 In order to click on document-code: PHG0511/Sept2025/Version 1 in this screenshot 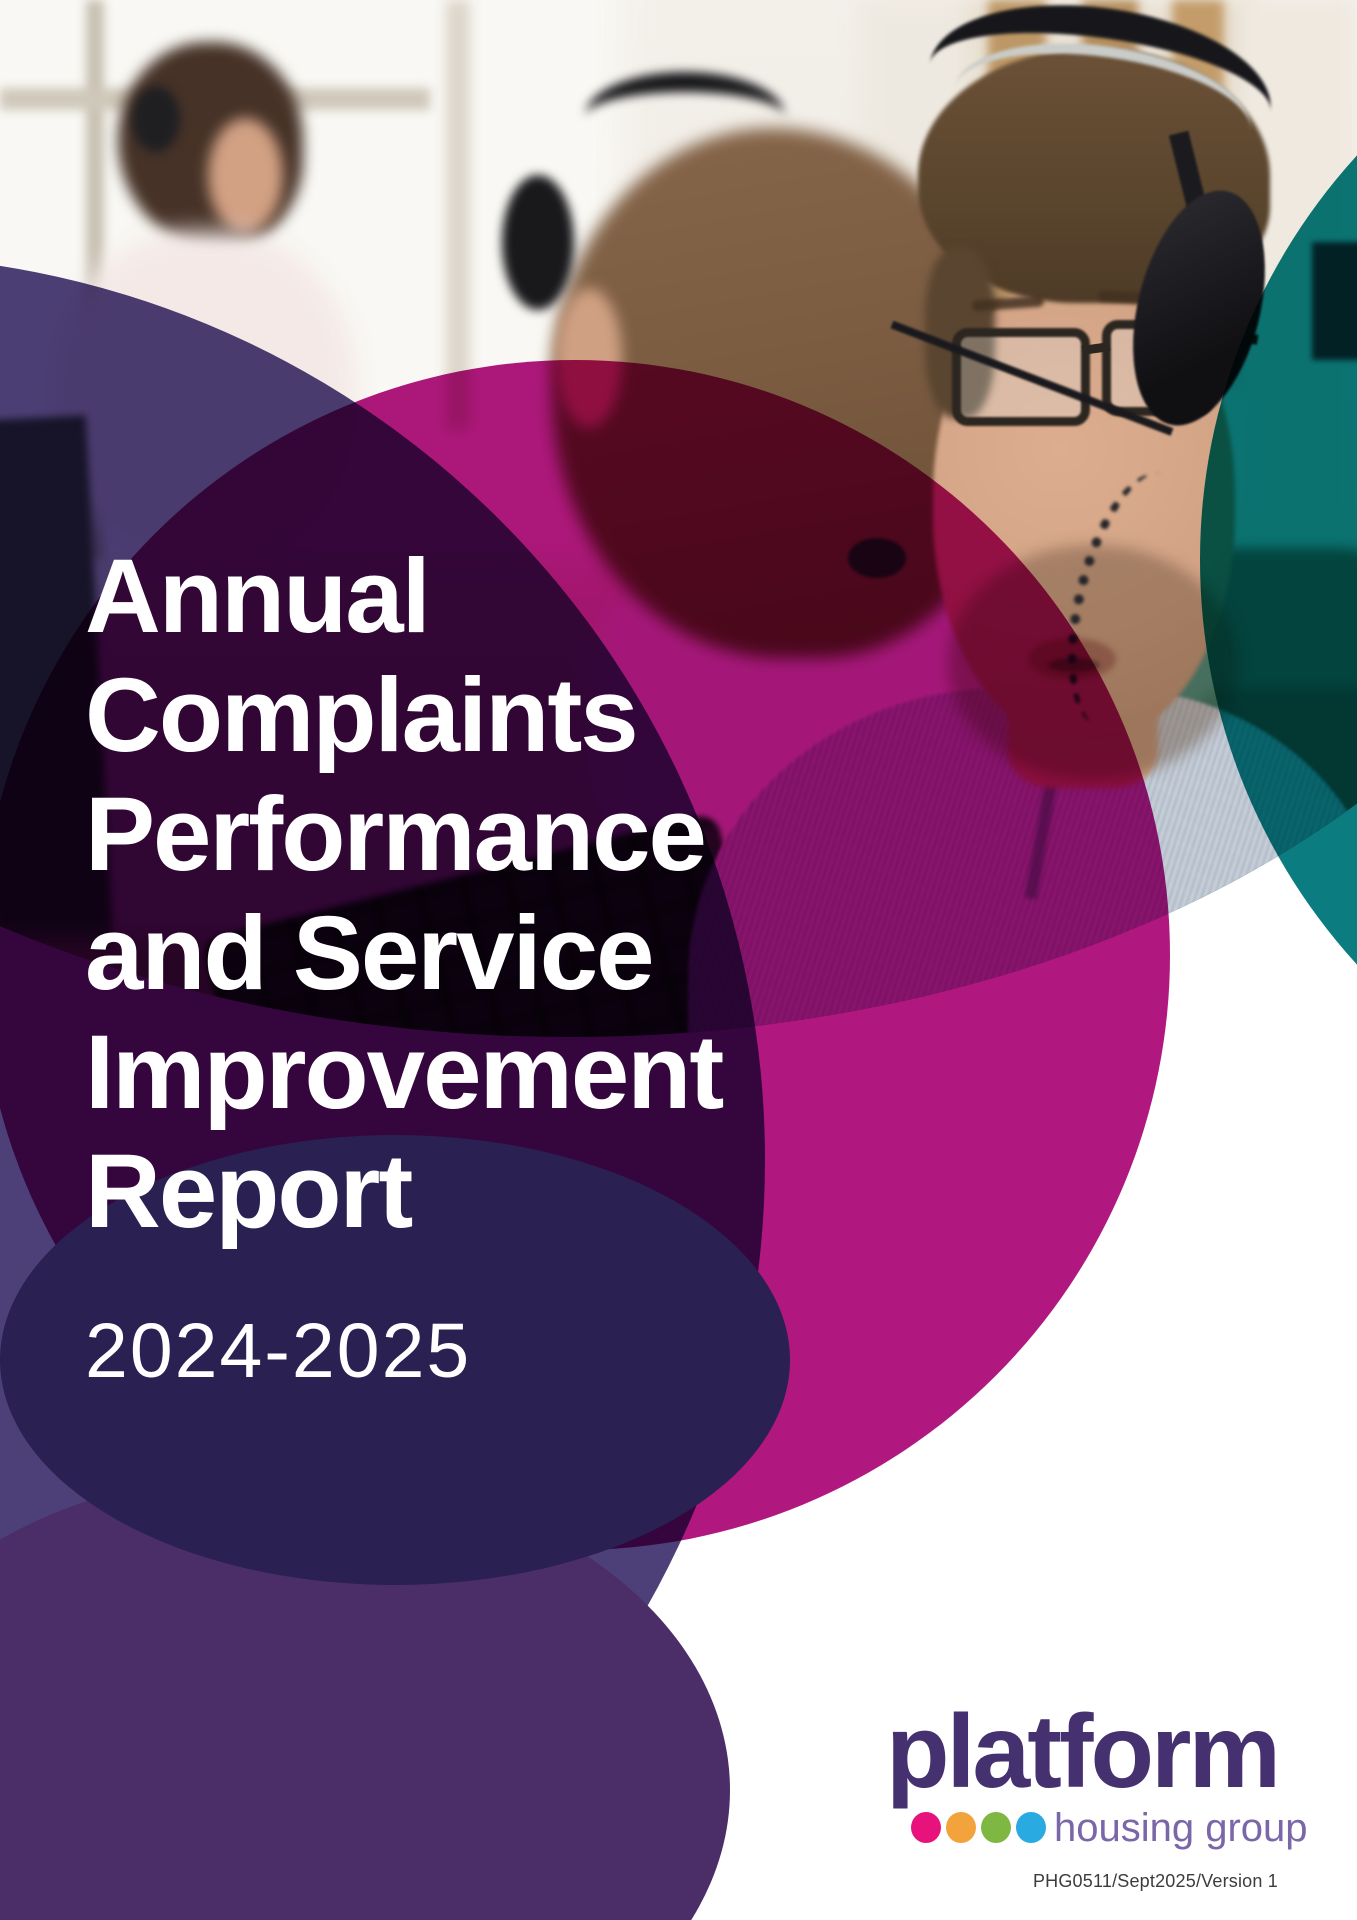, I will do `click(1155, 1881)`.